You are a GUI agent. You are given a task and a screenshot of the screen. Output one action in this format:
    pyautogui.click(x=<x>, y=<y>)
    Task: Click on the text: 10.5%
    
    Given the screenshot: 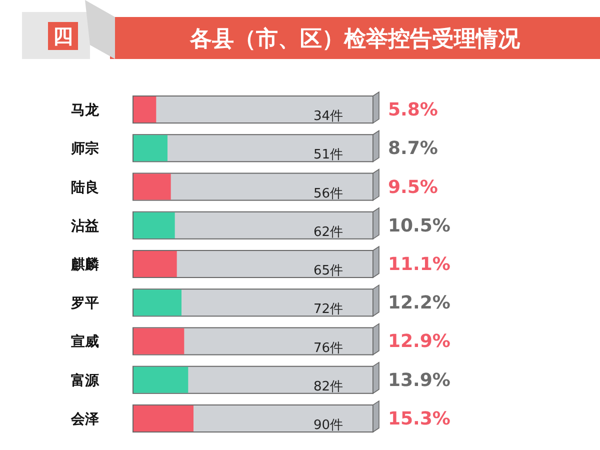 What is the action you would take?
    pyautogui.click(x=419, y=225)
    